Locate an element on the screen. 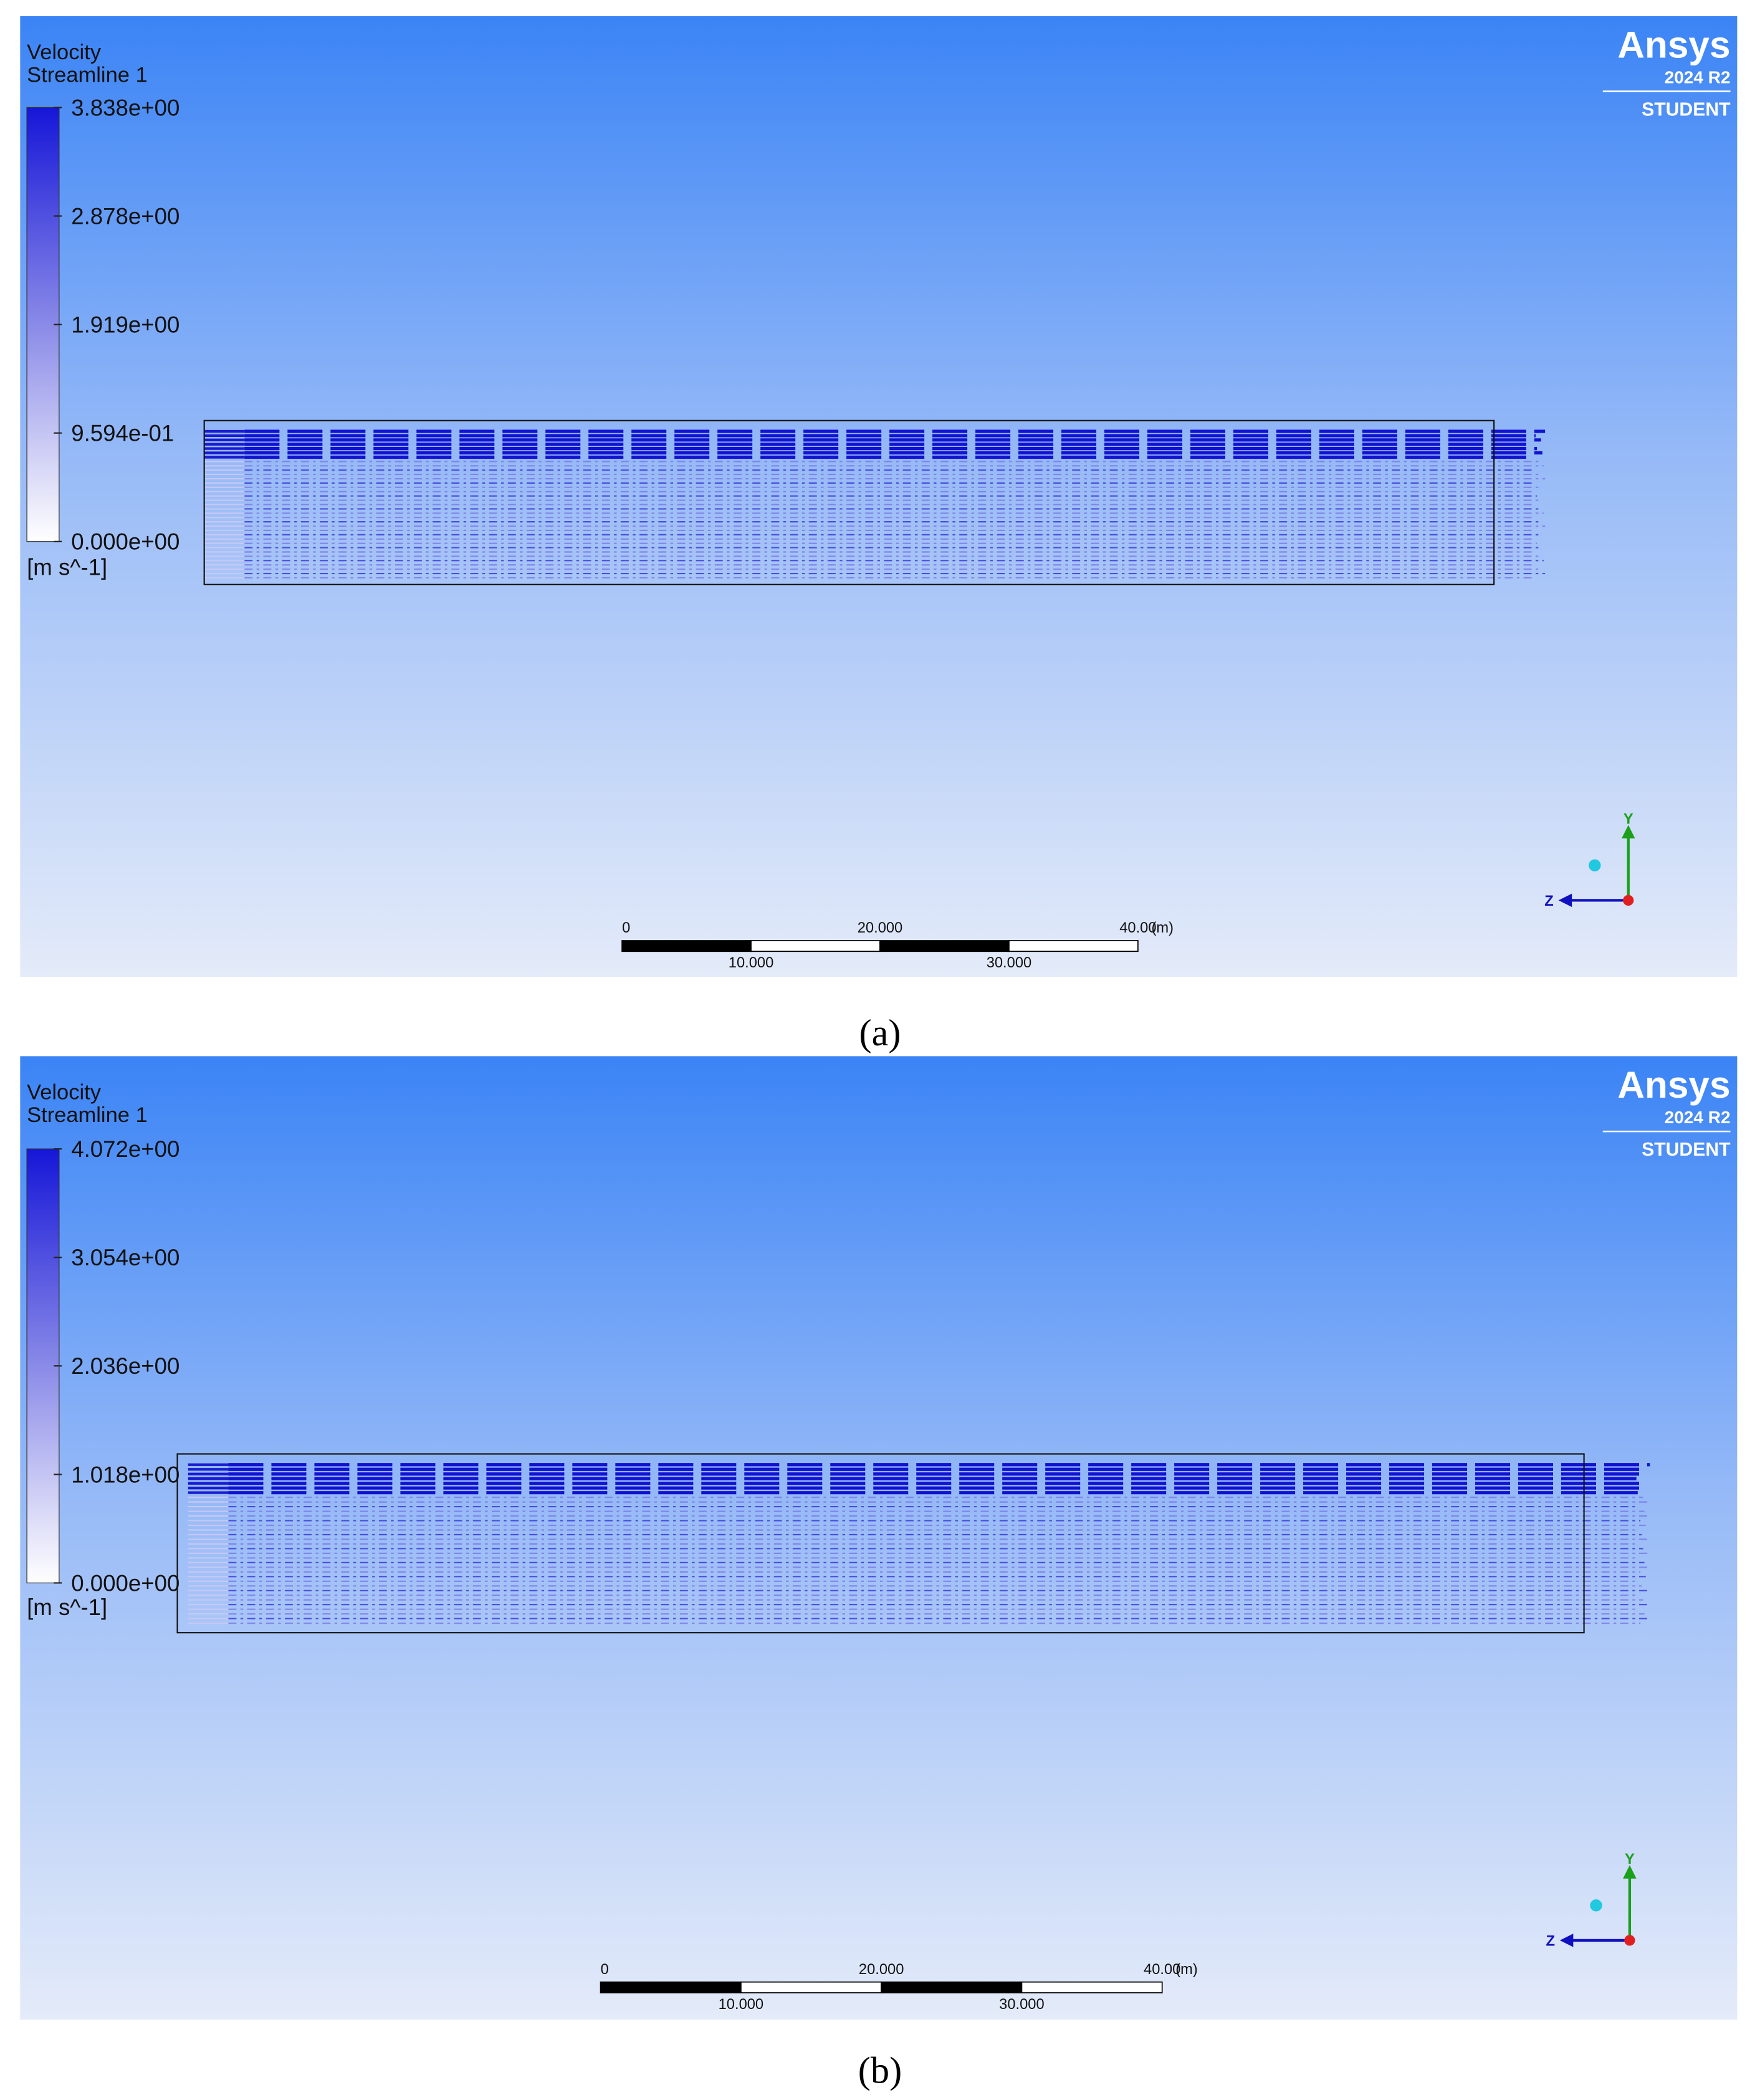  legend-tick-label: 2.036e+00 is located at coordinates (125, 1366).